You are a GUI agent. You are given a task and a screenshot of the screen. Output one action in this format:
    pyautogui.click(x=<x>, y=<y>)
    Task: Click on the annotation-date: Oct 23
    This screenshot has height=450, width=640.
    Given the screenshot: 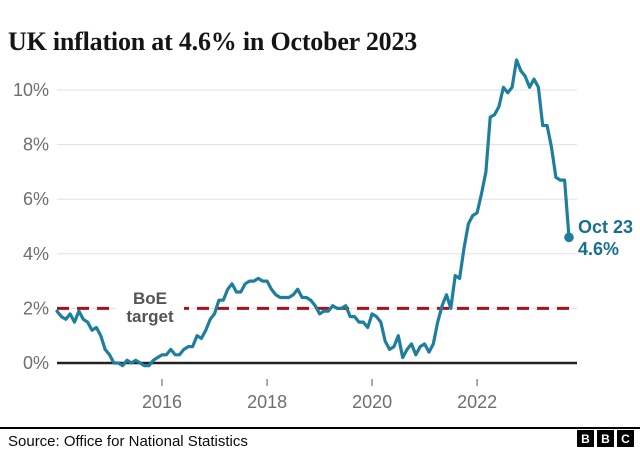 What is the action you would take?
    pyautogui.click(x=605, y=227)
    